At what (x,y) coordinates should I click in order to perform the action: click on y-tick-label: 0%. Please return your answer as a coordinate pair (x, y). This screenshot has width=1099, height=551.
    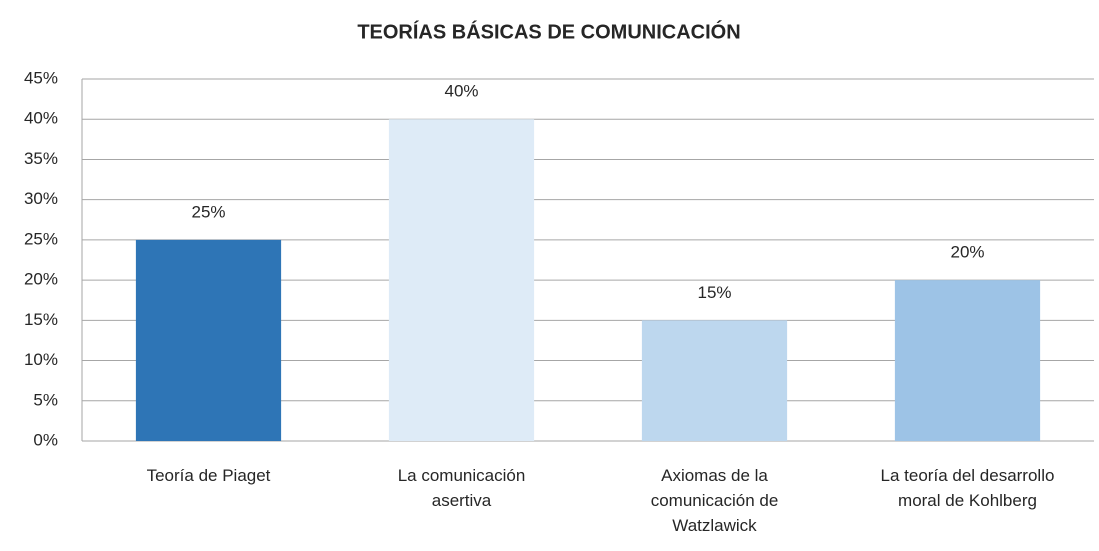
    Looking at the image, I should click on (45, 439).